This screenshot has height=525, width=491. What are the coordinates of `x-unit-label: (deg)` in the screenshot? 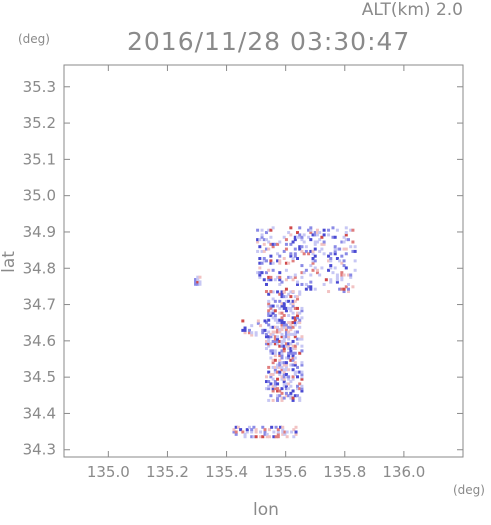 It's located at (469, 490).